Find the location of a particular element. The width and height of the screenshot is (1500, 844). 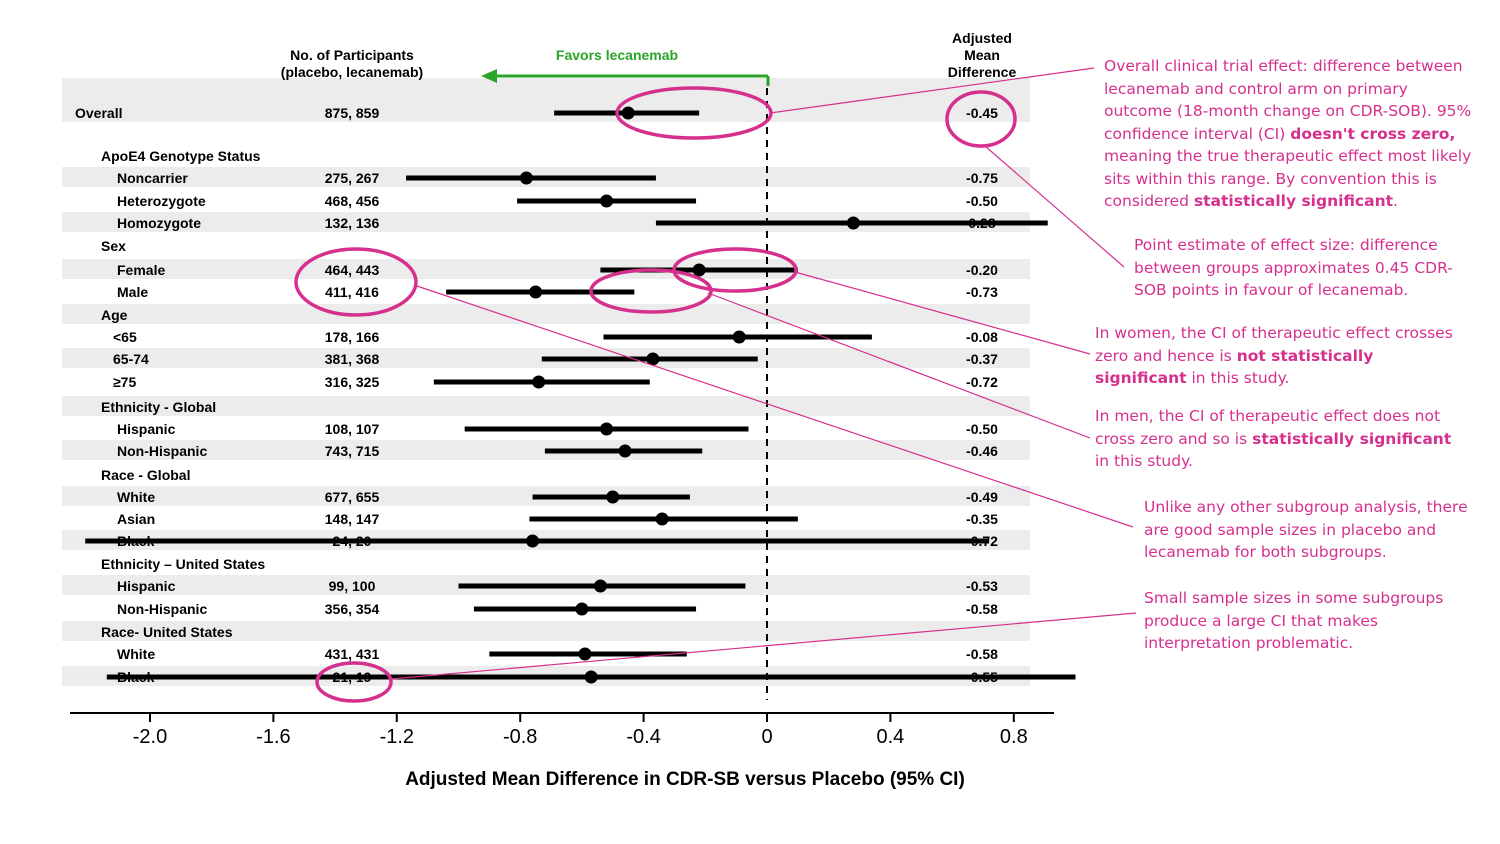

annotation-emphasis: doesn't cross zero, is located at coordinates (1373, 133).